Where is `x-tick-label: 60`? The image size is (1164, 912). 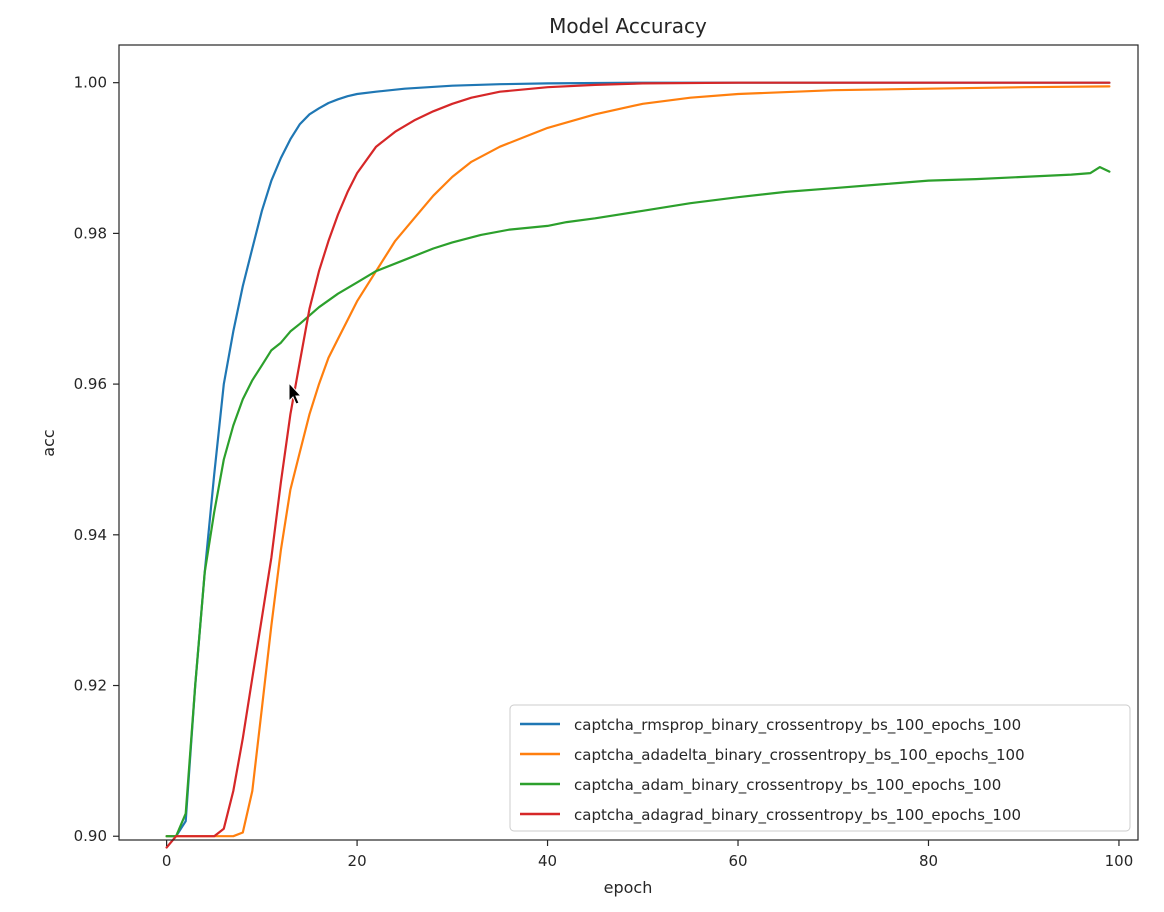
x-tick-label: 60 is located at coordinates (737, 861).